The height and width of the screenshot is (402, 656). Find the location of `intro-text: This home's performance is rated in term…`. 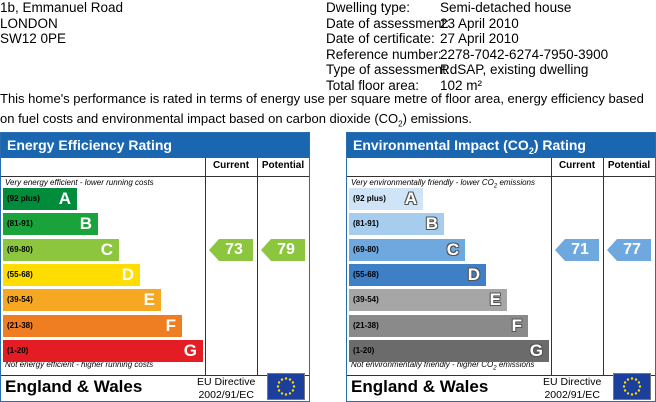

intro-text: This home's performance is rated in term… is located at coordinates (322, 108).